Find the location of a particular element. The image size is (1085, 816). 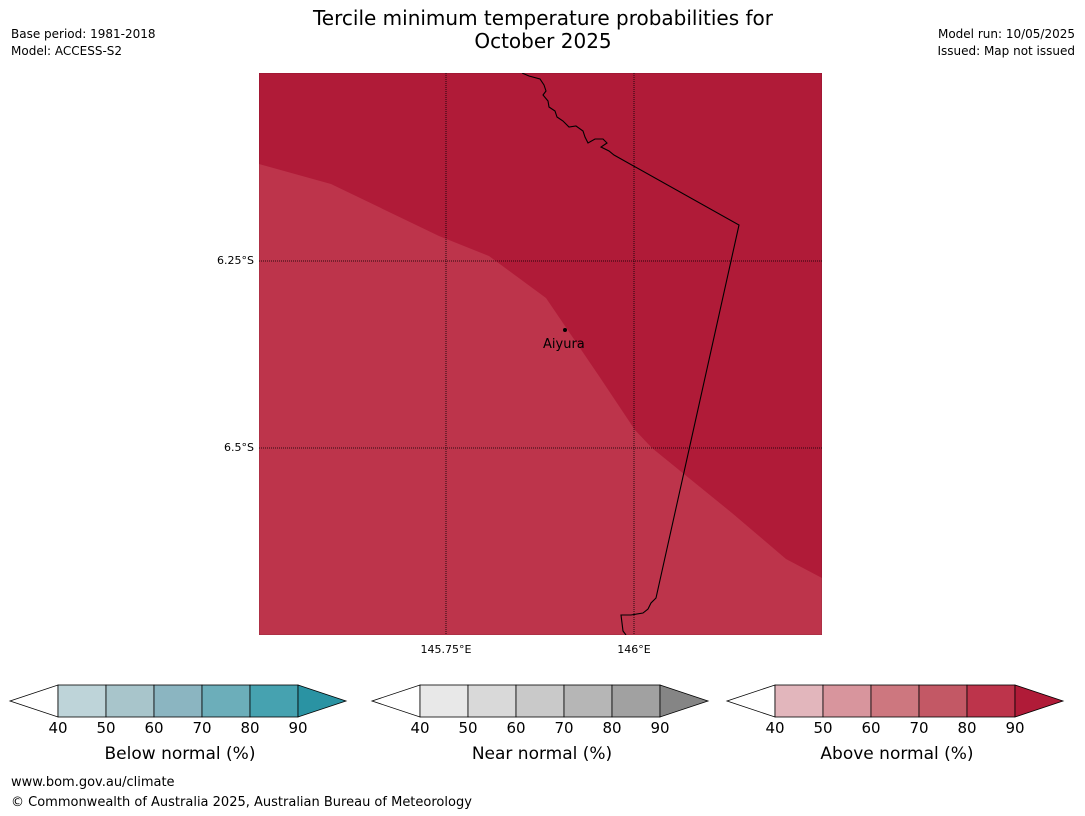

colorbar-below-normal is located at coordinates (178, 701).